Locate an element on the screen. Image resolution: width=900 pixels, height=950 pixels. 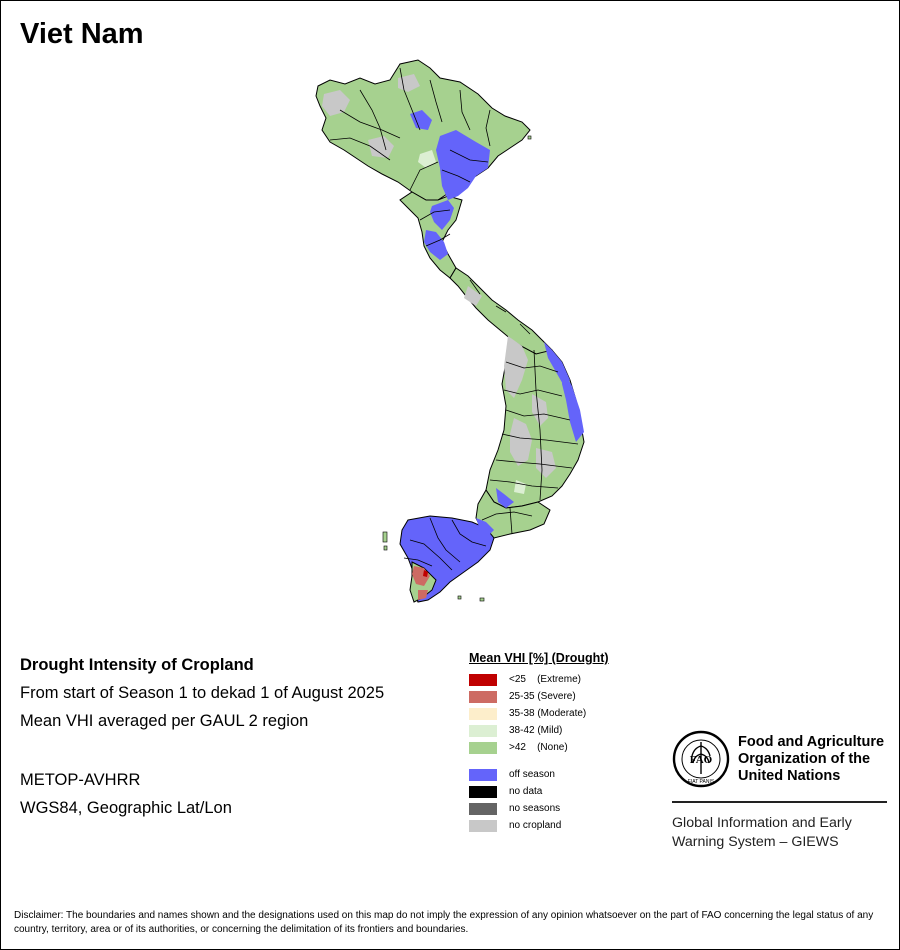
fao-logo-letters: FAO is located at coordinates (701, 760).